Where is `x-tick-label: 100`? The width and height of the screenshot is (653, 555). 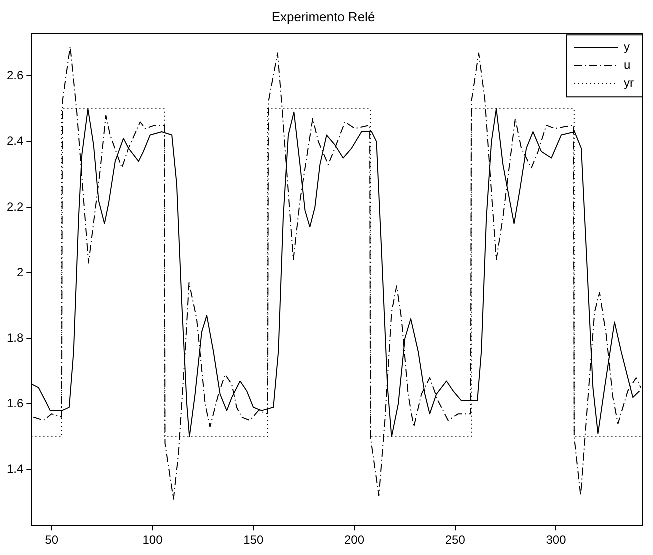 x-tick-label: 100 is located at coordinates (153, 540).